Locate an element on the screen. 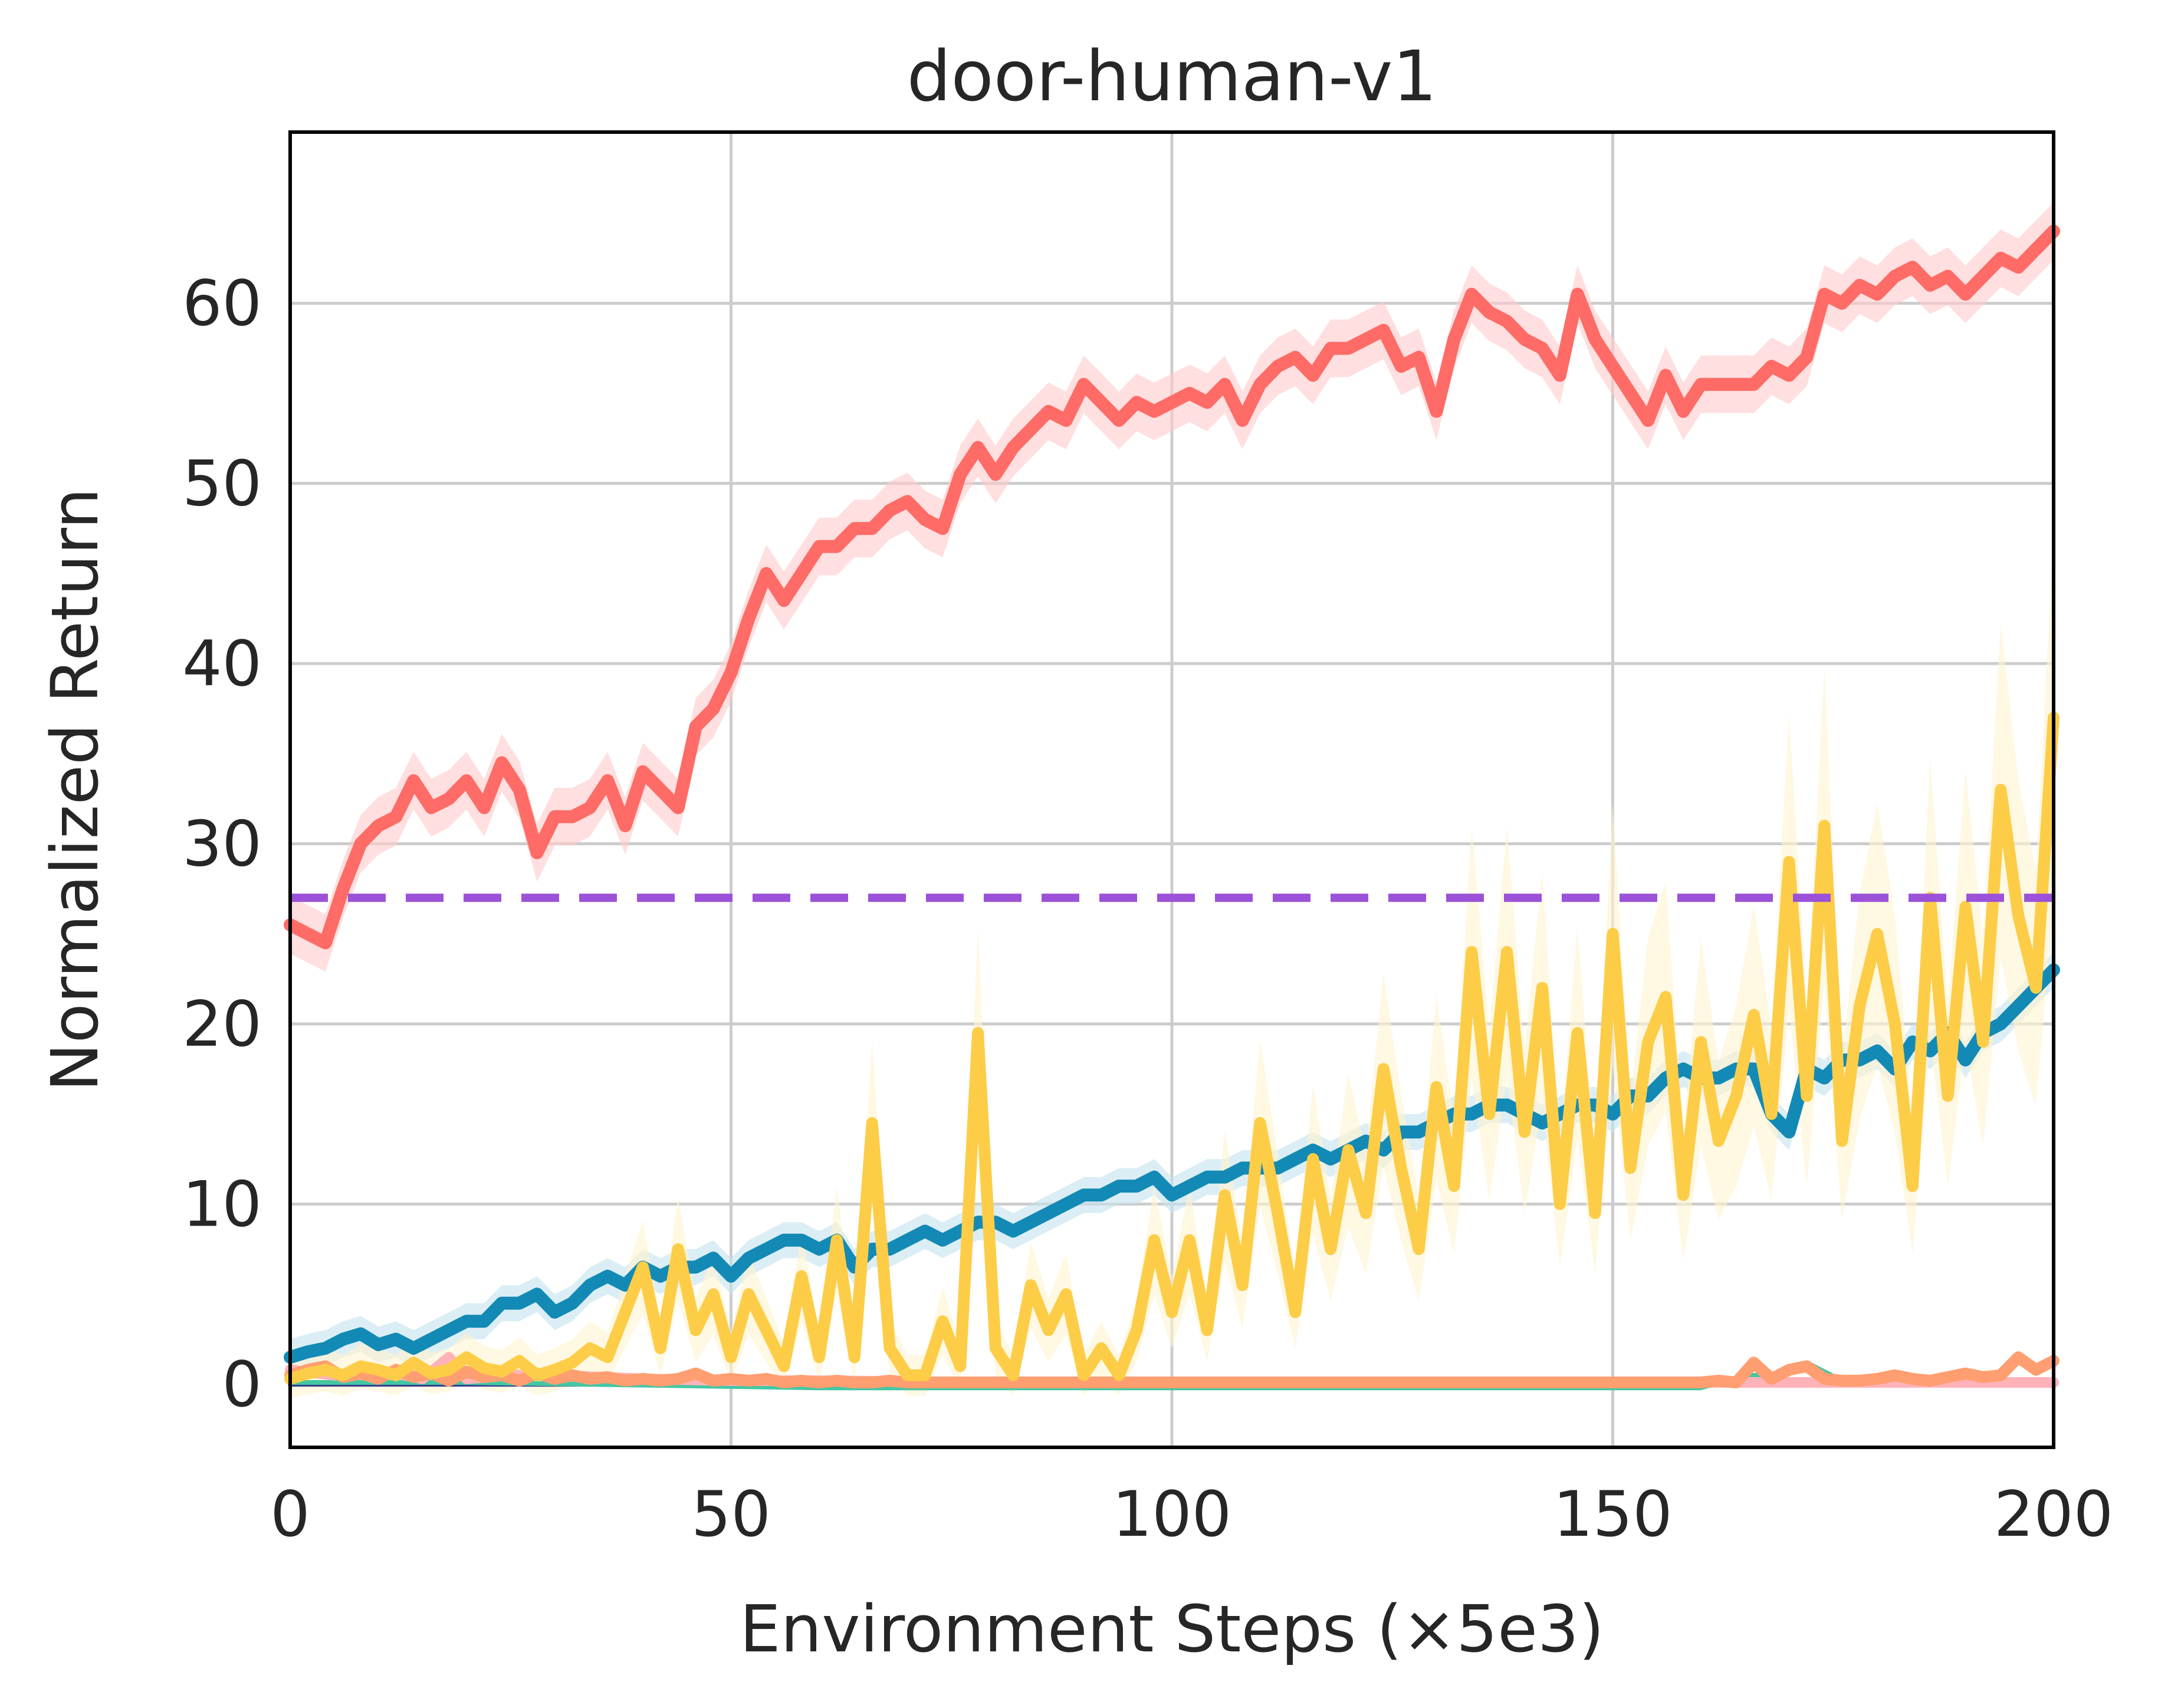  y-tick-label: 50 is located at coordinates (222, 484).